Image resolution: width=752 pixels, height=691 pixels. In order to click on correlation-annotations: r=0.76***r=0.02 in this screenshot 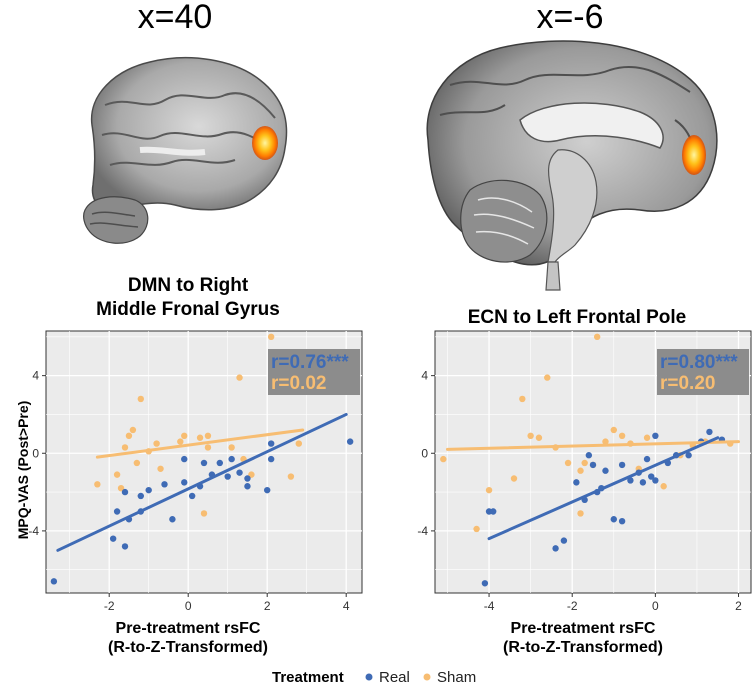, I will do `click(314, 372)`.